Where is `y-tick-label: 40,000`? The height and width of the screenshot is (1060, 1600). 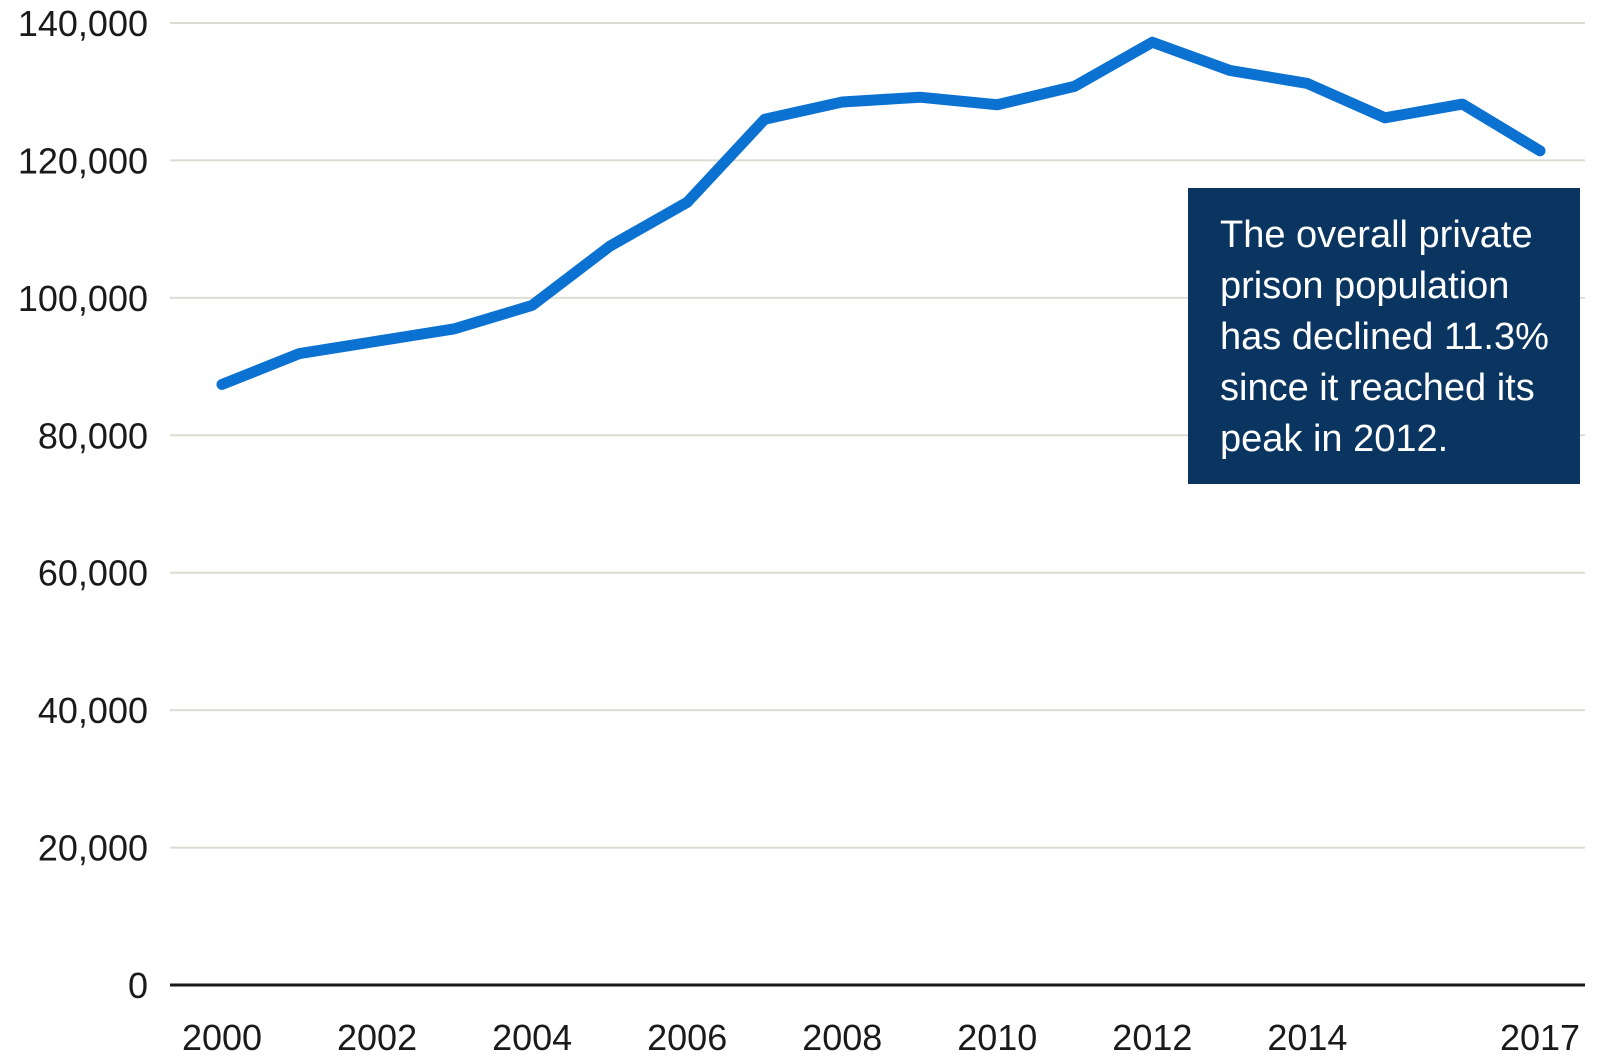 y-tick-label: 40,000 is located at coordinates (93, 710).